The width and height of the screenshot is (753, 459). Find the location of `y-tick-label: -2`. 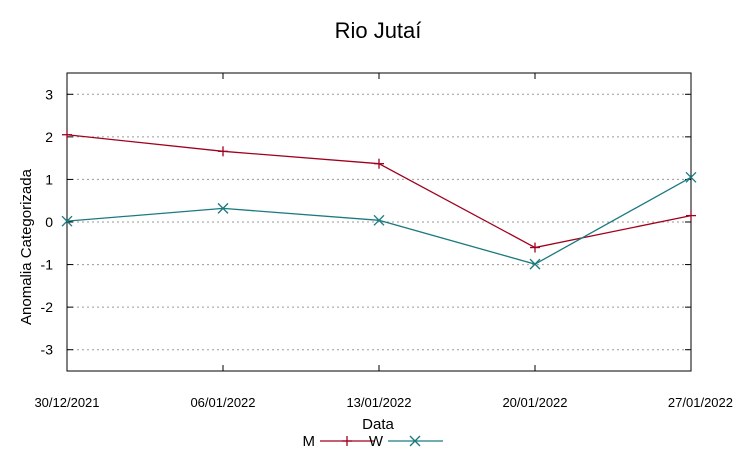

y-tick-label: -2 is located at coordinates (47, 307).